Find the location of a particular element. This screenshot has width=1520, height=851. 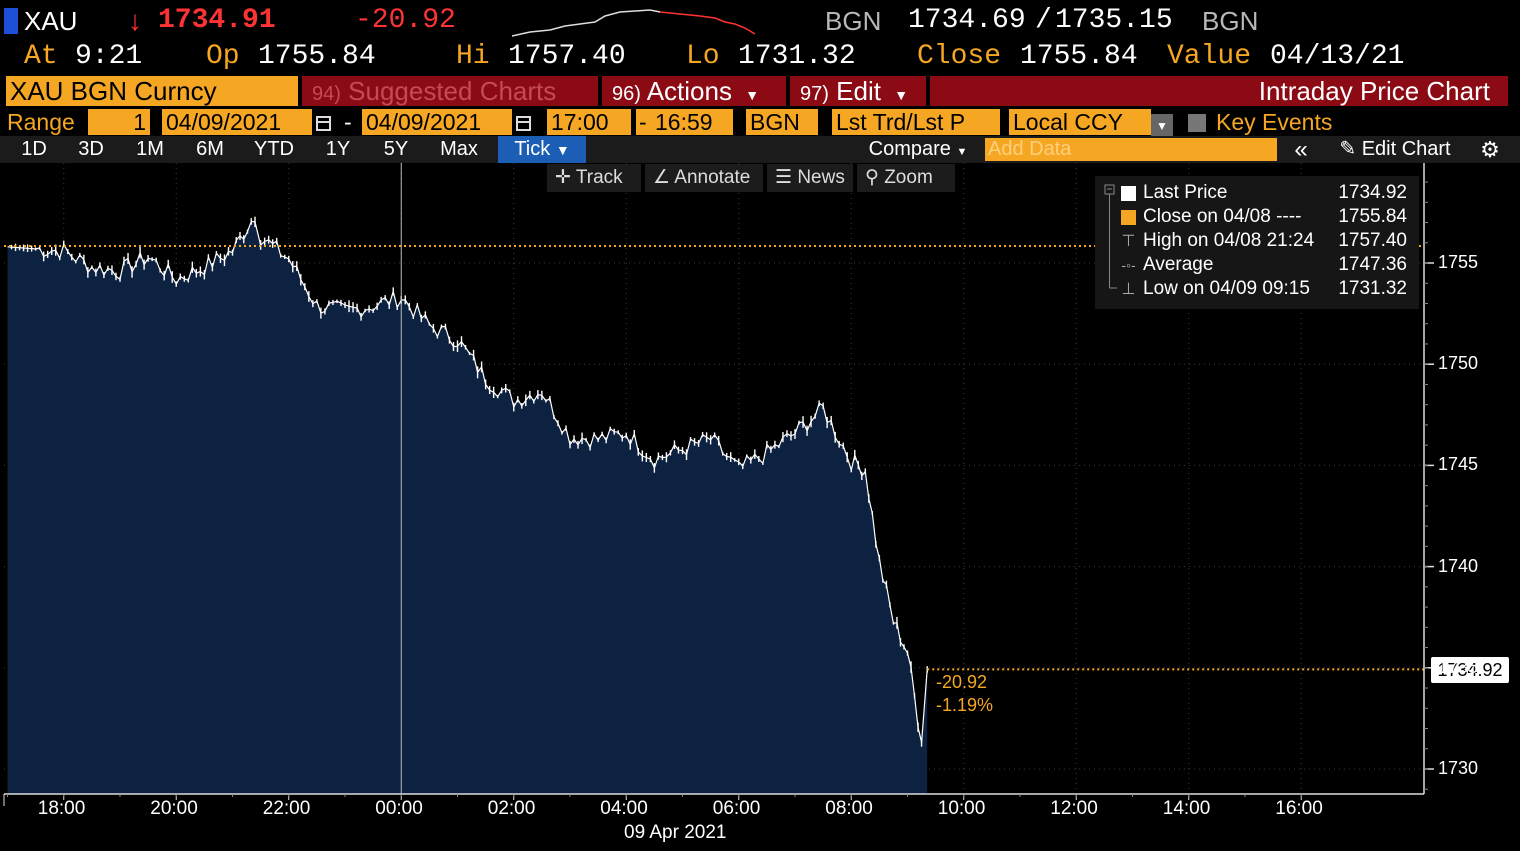

legend-last-value: 1734.92 is located at coordinates (1372, 192).